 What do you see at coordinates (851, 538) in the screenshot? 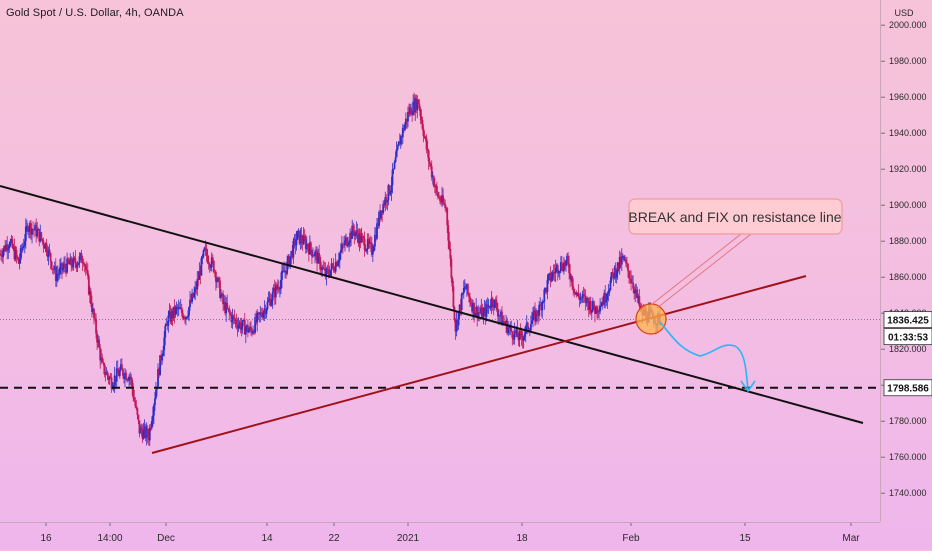
I see `time-tick-label: Mar` at bounding box center [851, 538].